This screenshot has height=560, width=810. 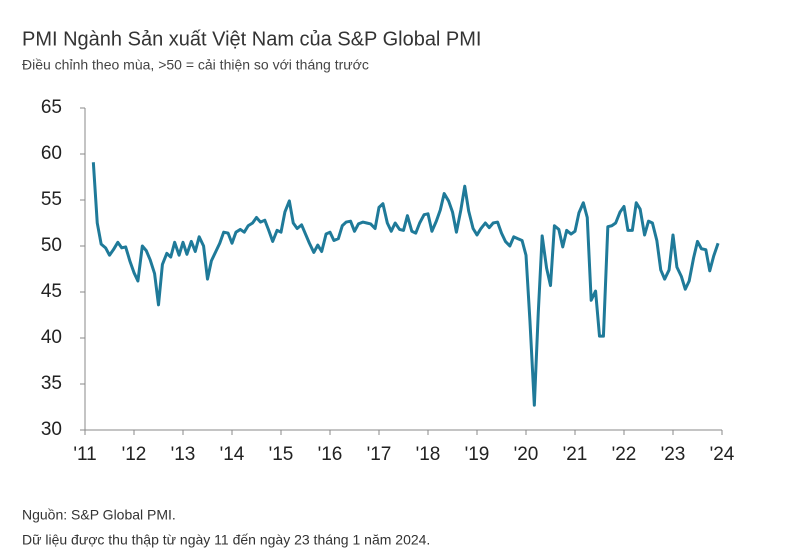 I want to click on y-tick-label: 60, so click(x=51, y=153).